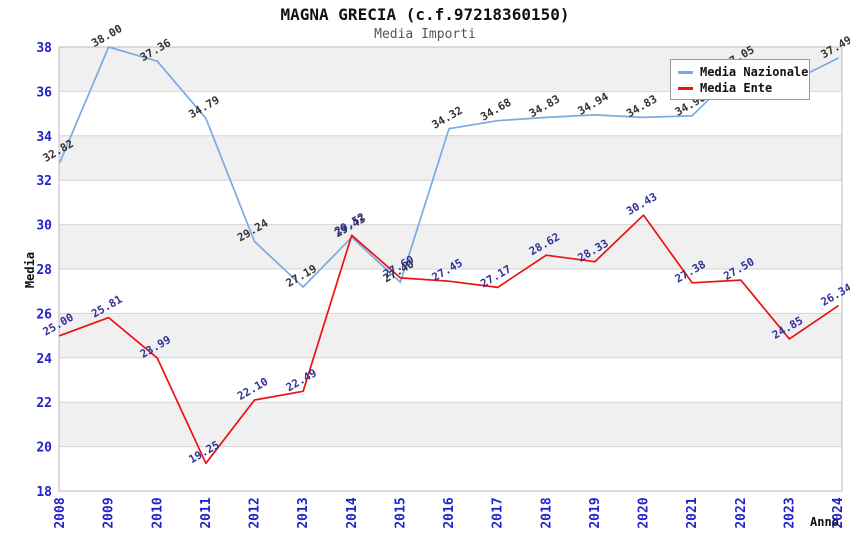 This screenshot has width=850, height=550. Describe the element at coordinates (44, 48) in the screenshot. I see `y-tick-label: 38` at that location.